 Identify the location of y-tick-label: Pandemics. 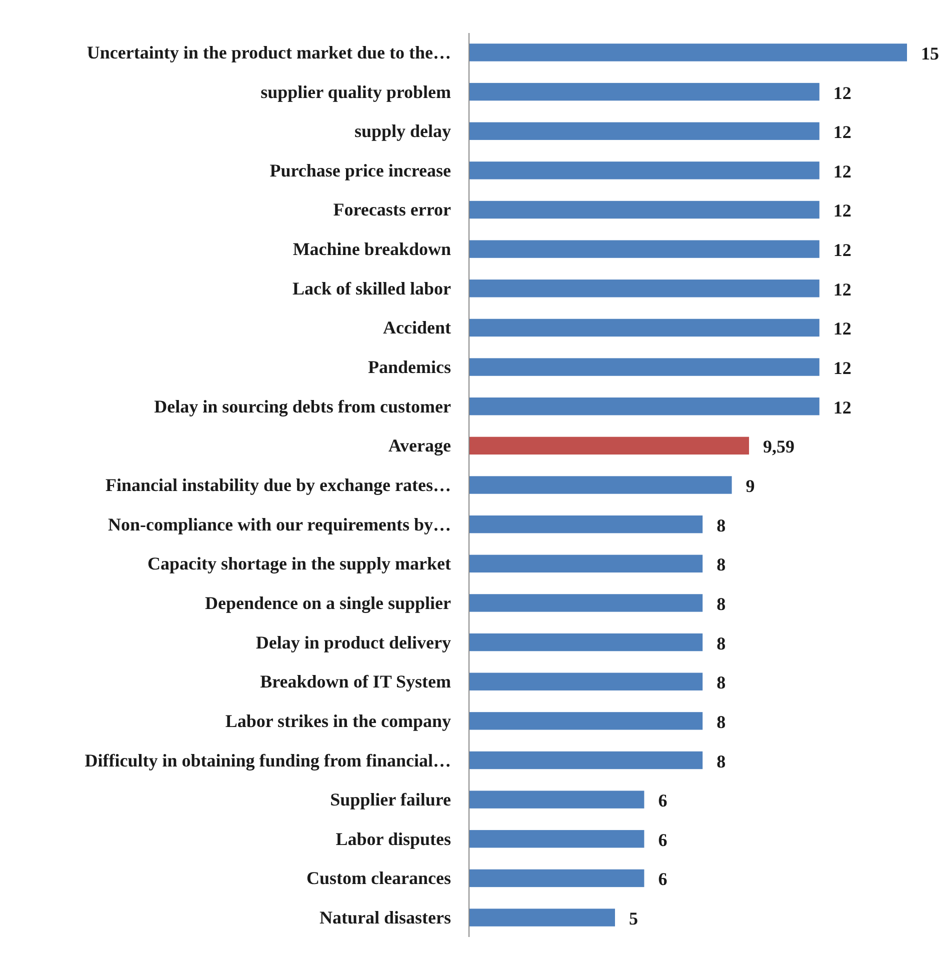
(409, 367).